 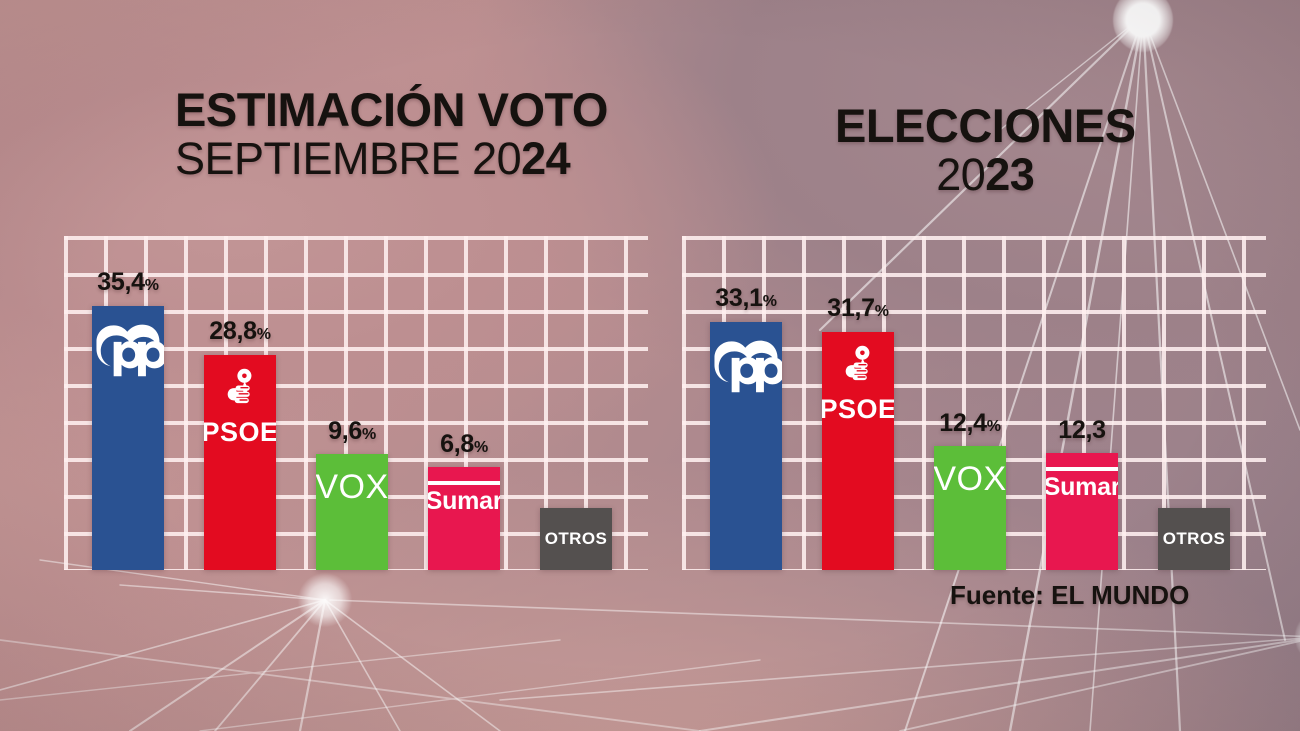 I want to click on bar-value-left-pp-number: 35,4, so click(x=121, y=282).